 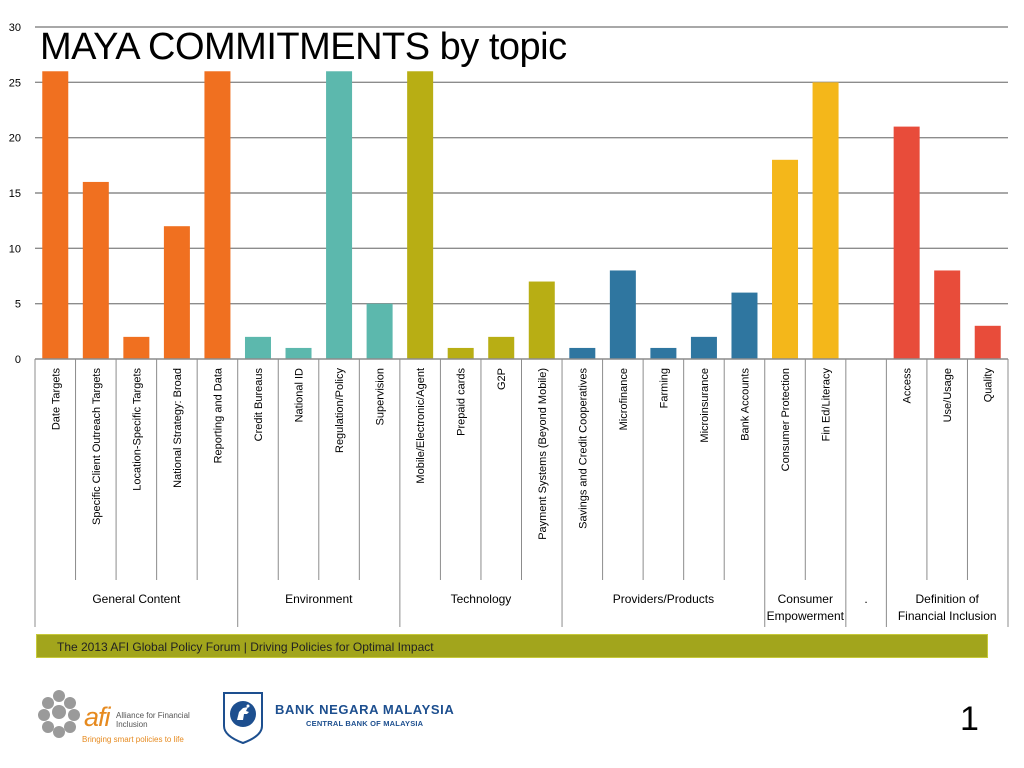 What do you see at coordinates (381, 396) in the screenshot?
I see `x-tick-label: Supervision` at bounding box center [381, 396].